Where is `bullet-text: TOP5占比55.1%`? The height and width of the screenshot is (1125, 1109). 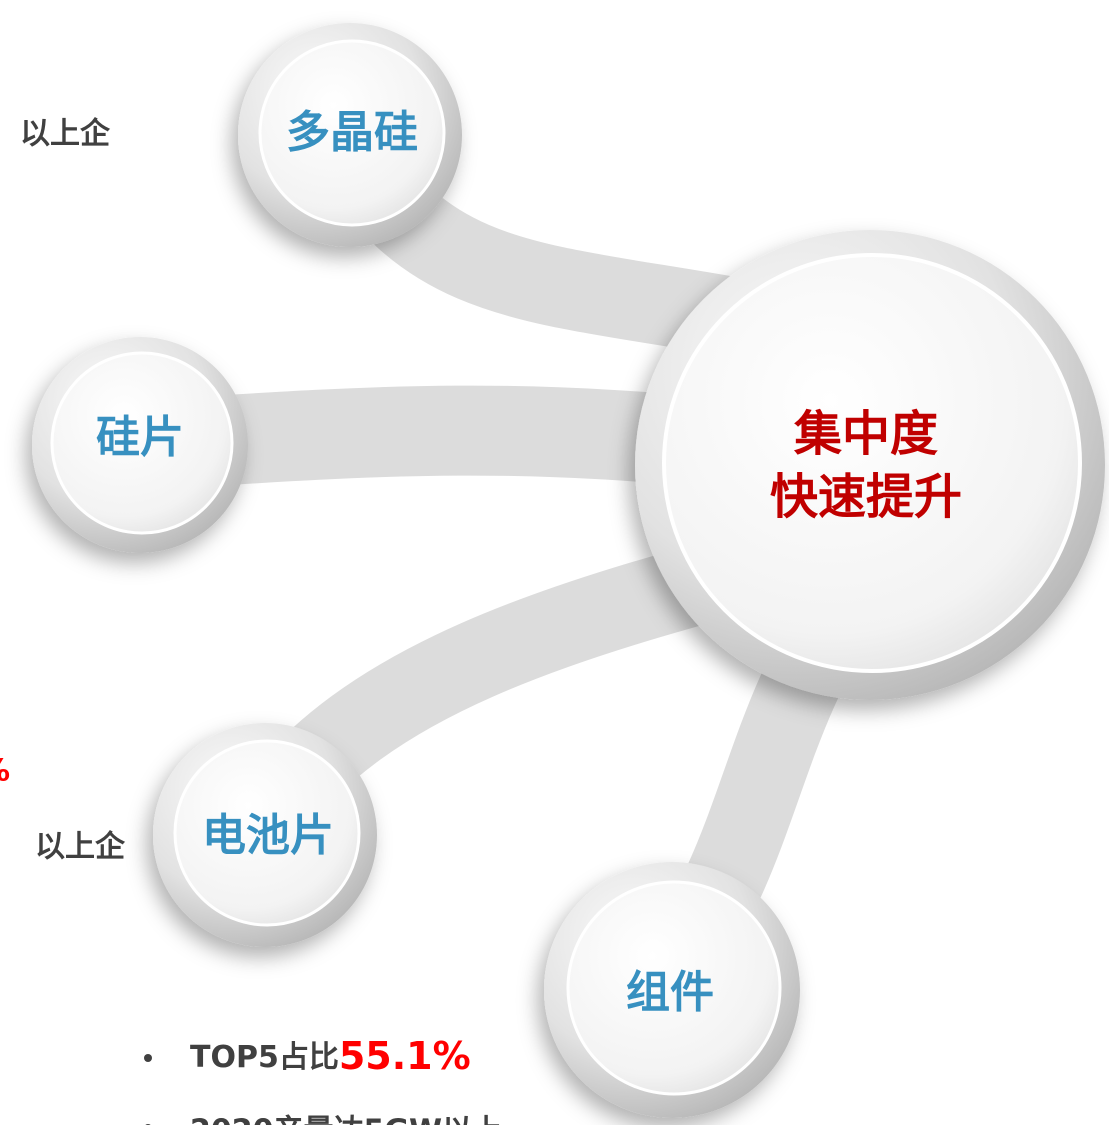 bullet-text: TOP5占比55.1% is located at coordinates (330, 1056).